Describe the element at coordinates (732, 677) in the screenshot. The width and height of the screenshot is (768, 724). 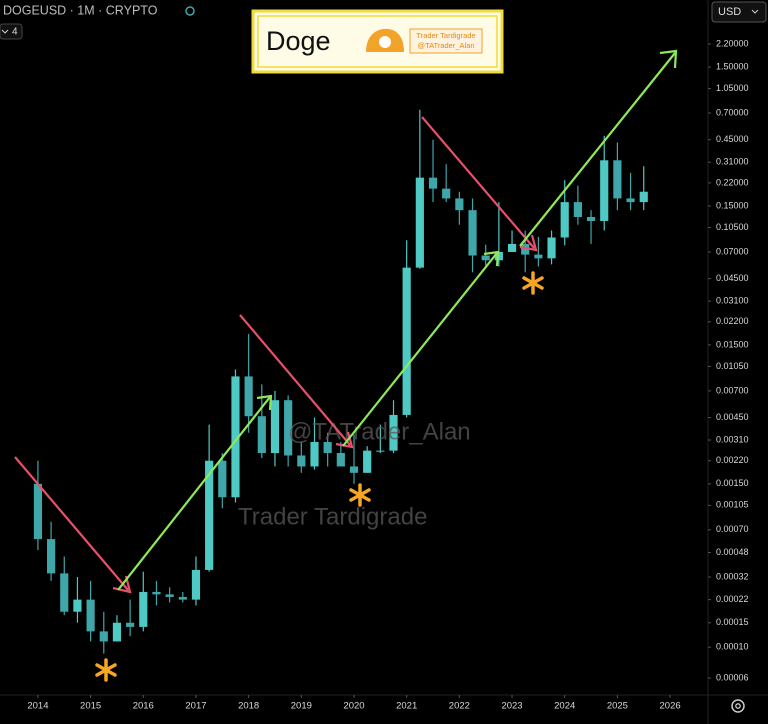
I see `y-tick-label: 0.00006` at that location.